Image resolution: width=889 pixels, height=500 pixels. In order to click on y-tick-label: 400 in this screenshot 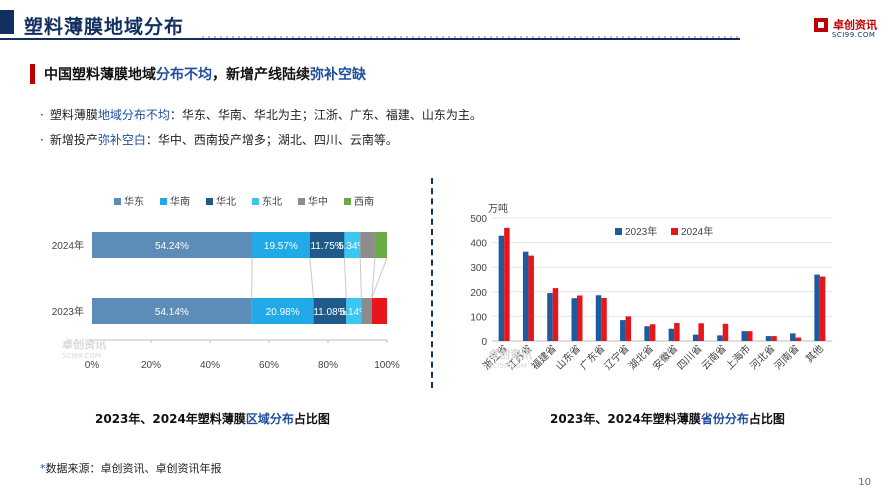, I will do `click(478, 244)`.